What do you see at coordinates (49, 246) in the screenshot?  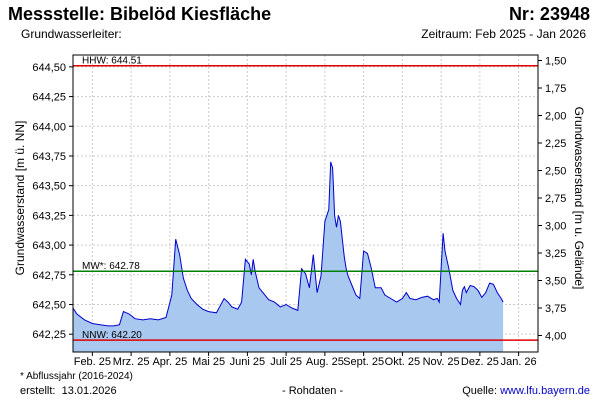 I see `left-tick-label: 643,00` at bounding box center [49, 246].